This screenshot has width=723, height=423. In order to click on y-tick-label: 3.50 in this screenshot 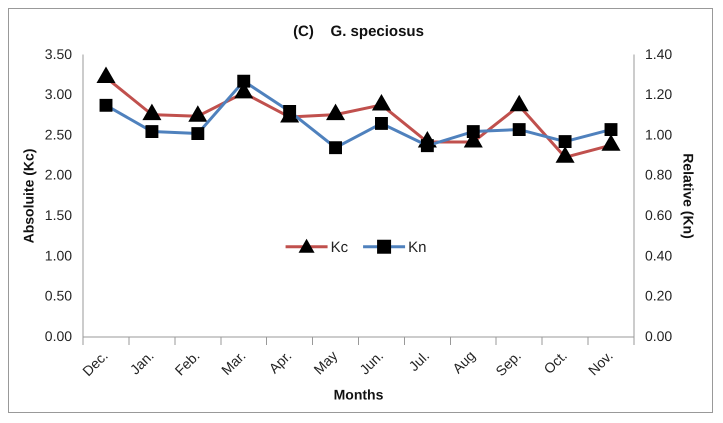, I will do `click(58, 54)`.